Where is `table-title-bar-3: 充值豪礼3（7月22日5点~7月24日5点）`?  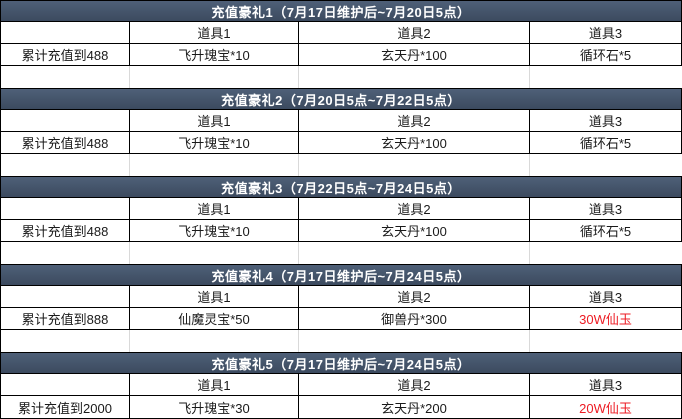
table-title-bar-3: 充值豪礼3（7月22日5点~7月24日5点） is located at coordinates (341, 187).